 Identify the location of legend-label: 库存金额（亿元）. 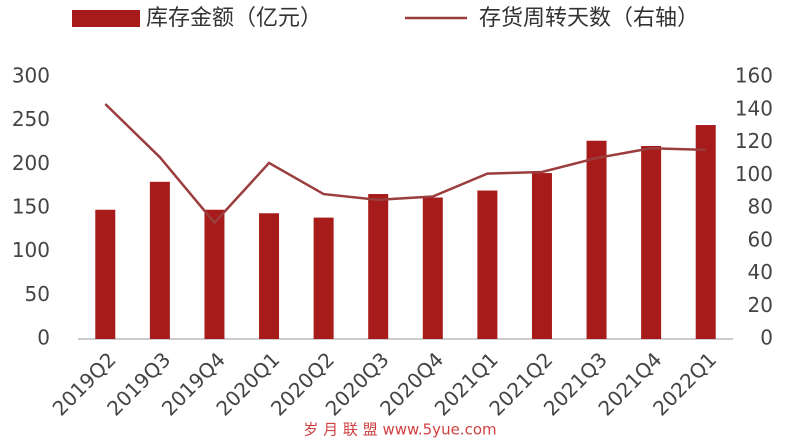
(234, 18).